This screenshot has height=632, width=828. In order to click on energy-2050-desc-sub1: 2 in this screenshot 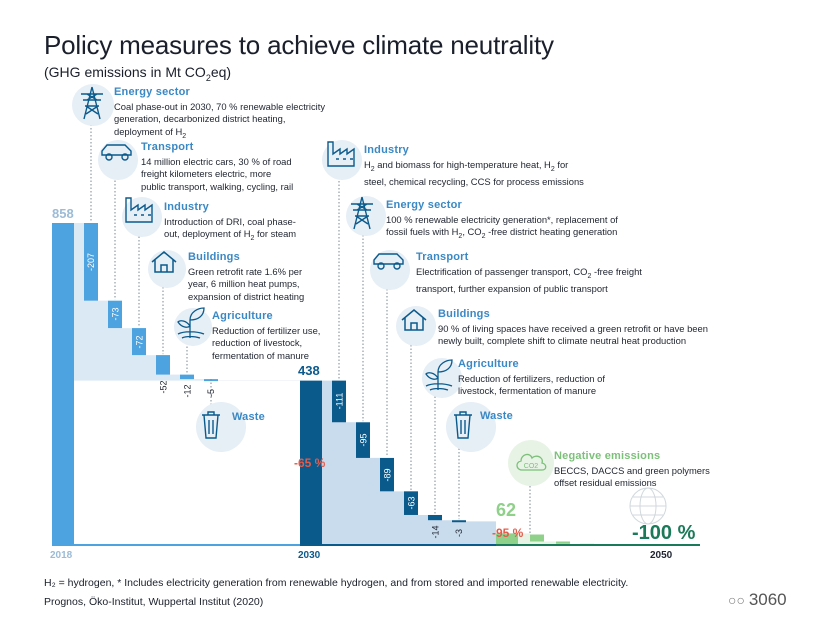, I will do `click(460, 237)`.